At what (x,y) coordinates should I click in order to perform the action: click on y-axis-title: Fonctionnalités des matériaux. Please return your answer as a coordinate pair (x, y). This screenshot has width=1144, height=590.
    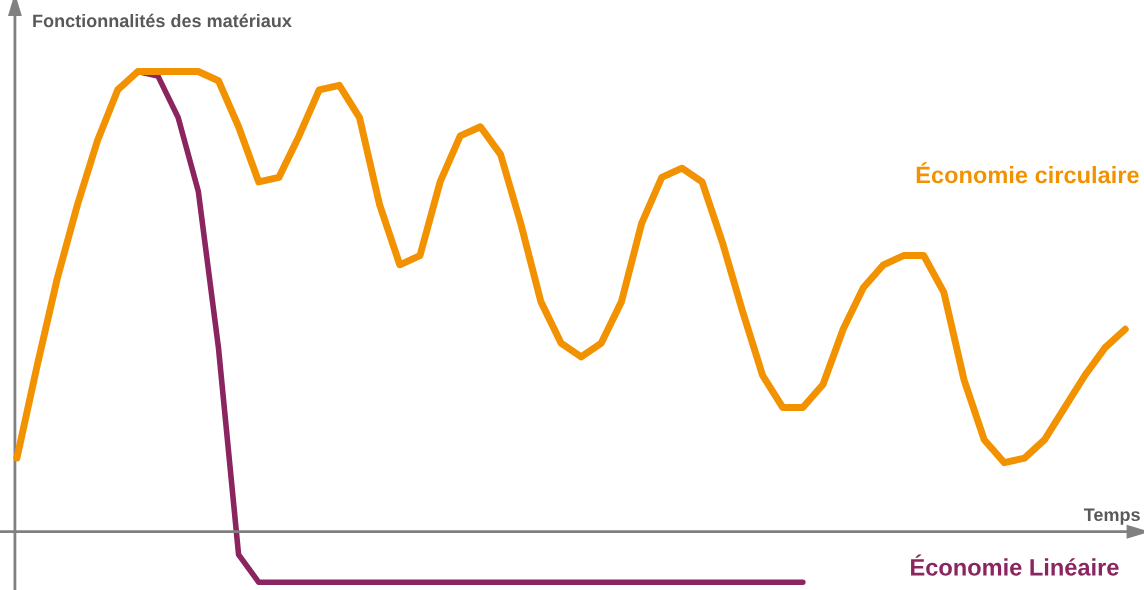
    Looking at the image, I should click on (162, 20).